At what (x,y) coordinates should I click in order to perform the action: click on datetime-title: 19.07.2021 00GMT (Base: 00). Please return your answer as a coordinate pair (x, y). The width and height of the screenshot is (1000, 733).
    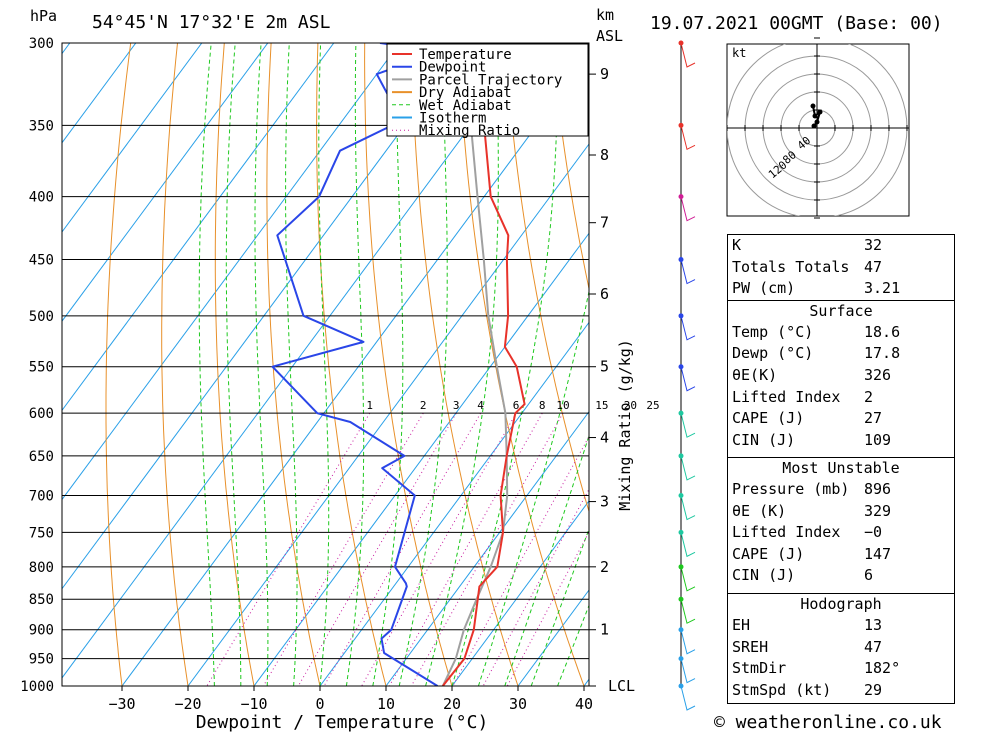
    Looking at the image, I should click on (796, 23).